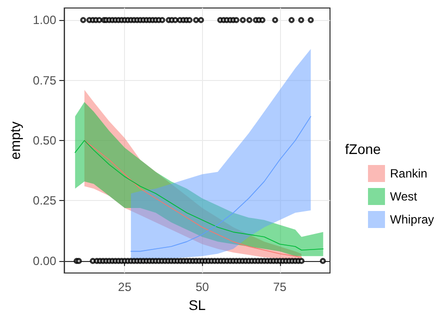 The height and width of the screenshot is (319, 447). What do you see at coordinates (44, 141) in the screenshot?
I see `y-tick-label: 0.50` at bounding box center [44, 141].